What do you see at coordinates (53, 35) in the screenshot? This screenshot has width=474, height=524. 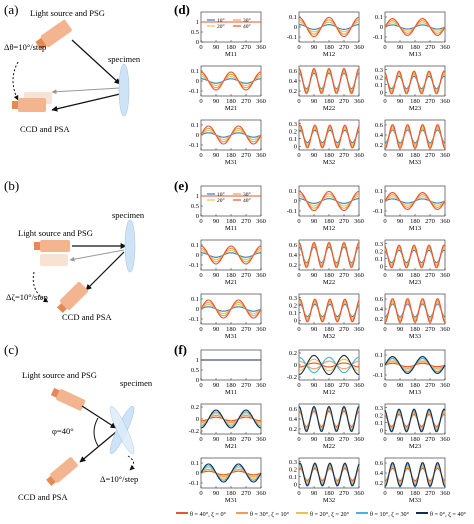 I see `light-source-a` at bounding box center [53, 35].